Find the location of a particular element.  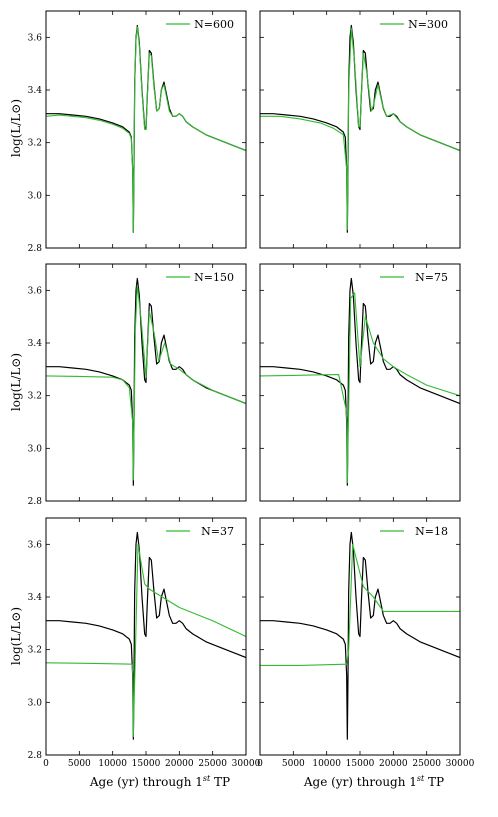

legend-label: N=18 is located at coordinates (431, 531).